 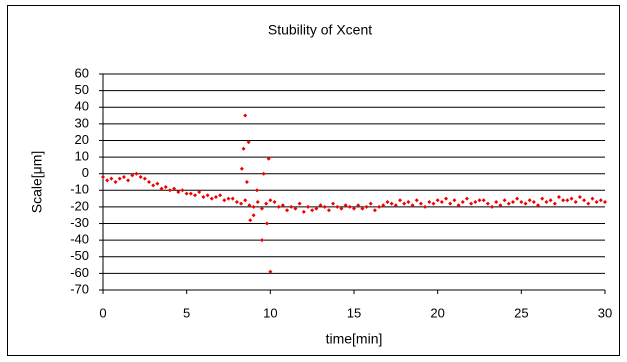 What do you see at coordinates (82, 156) in the screenshot?
I see `y-tick-label: 10` at bounding box center [82, 156].